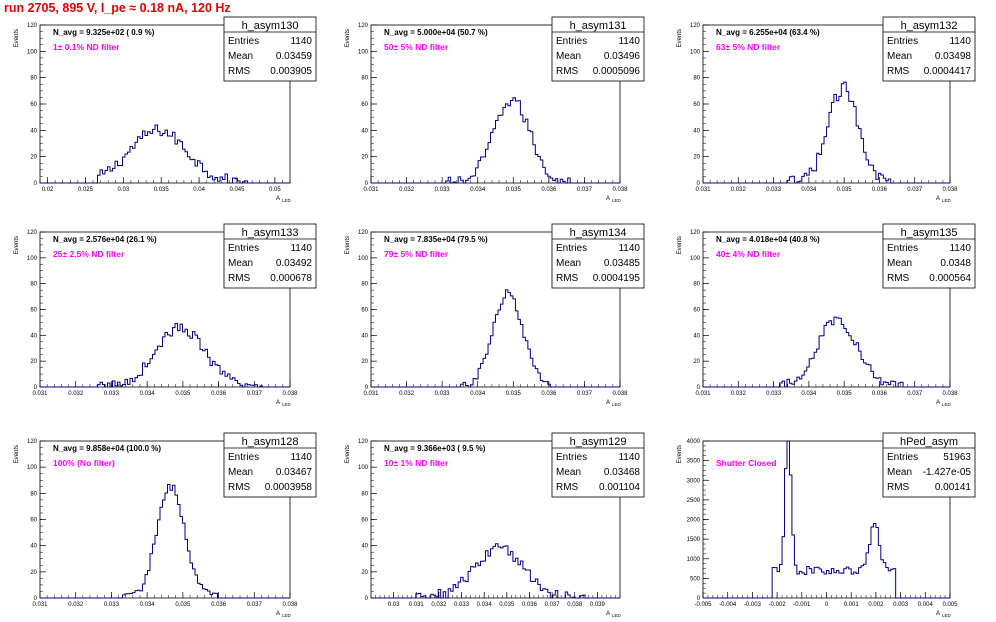 This screenshot has width=996, height=622. Describe the element at coordinates (802, 605) in the screenshot. I see `x-tick-label: -0.001` at that location.